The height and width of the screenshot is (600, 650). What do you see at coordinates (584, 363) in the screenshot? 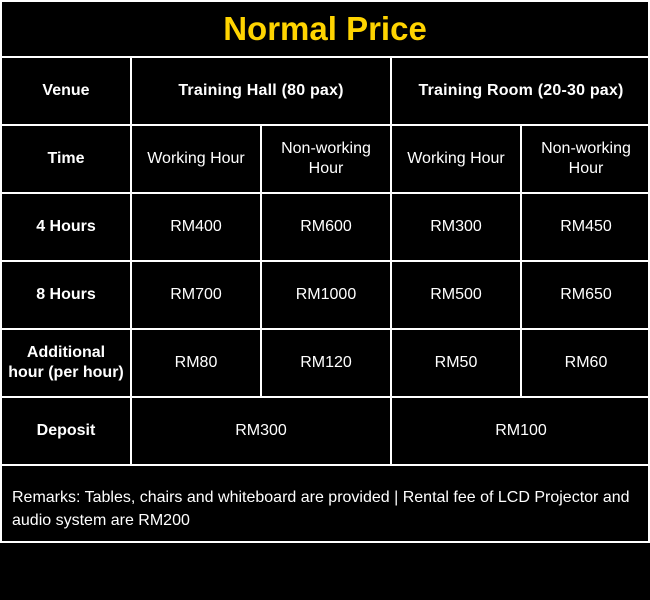
I see `price-cell: RM60` at bounding box center [584, 363].